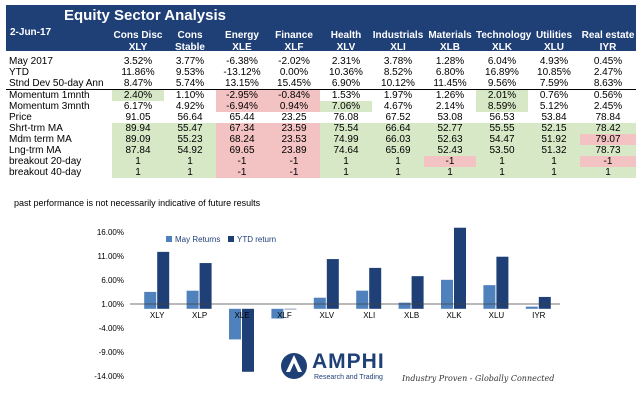 This screenshot has height=406, width=640. What do you see at coordinates (242, 47) in the screenshot?
I see `column-ticker: XLE` at bounding box center [242, 47].